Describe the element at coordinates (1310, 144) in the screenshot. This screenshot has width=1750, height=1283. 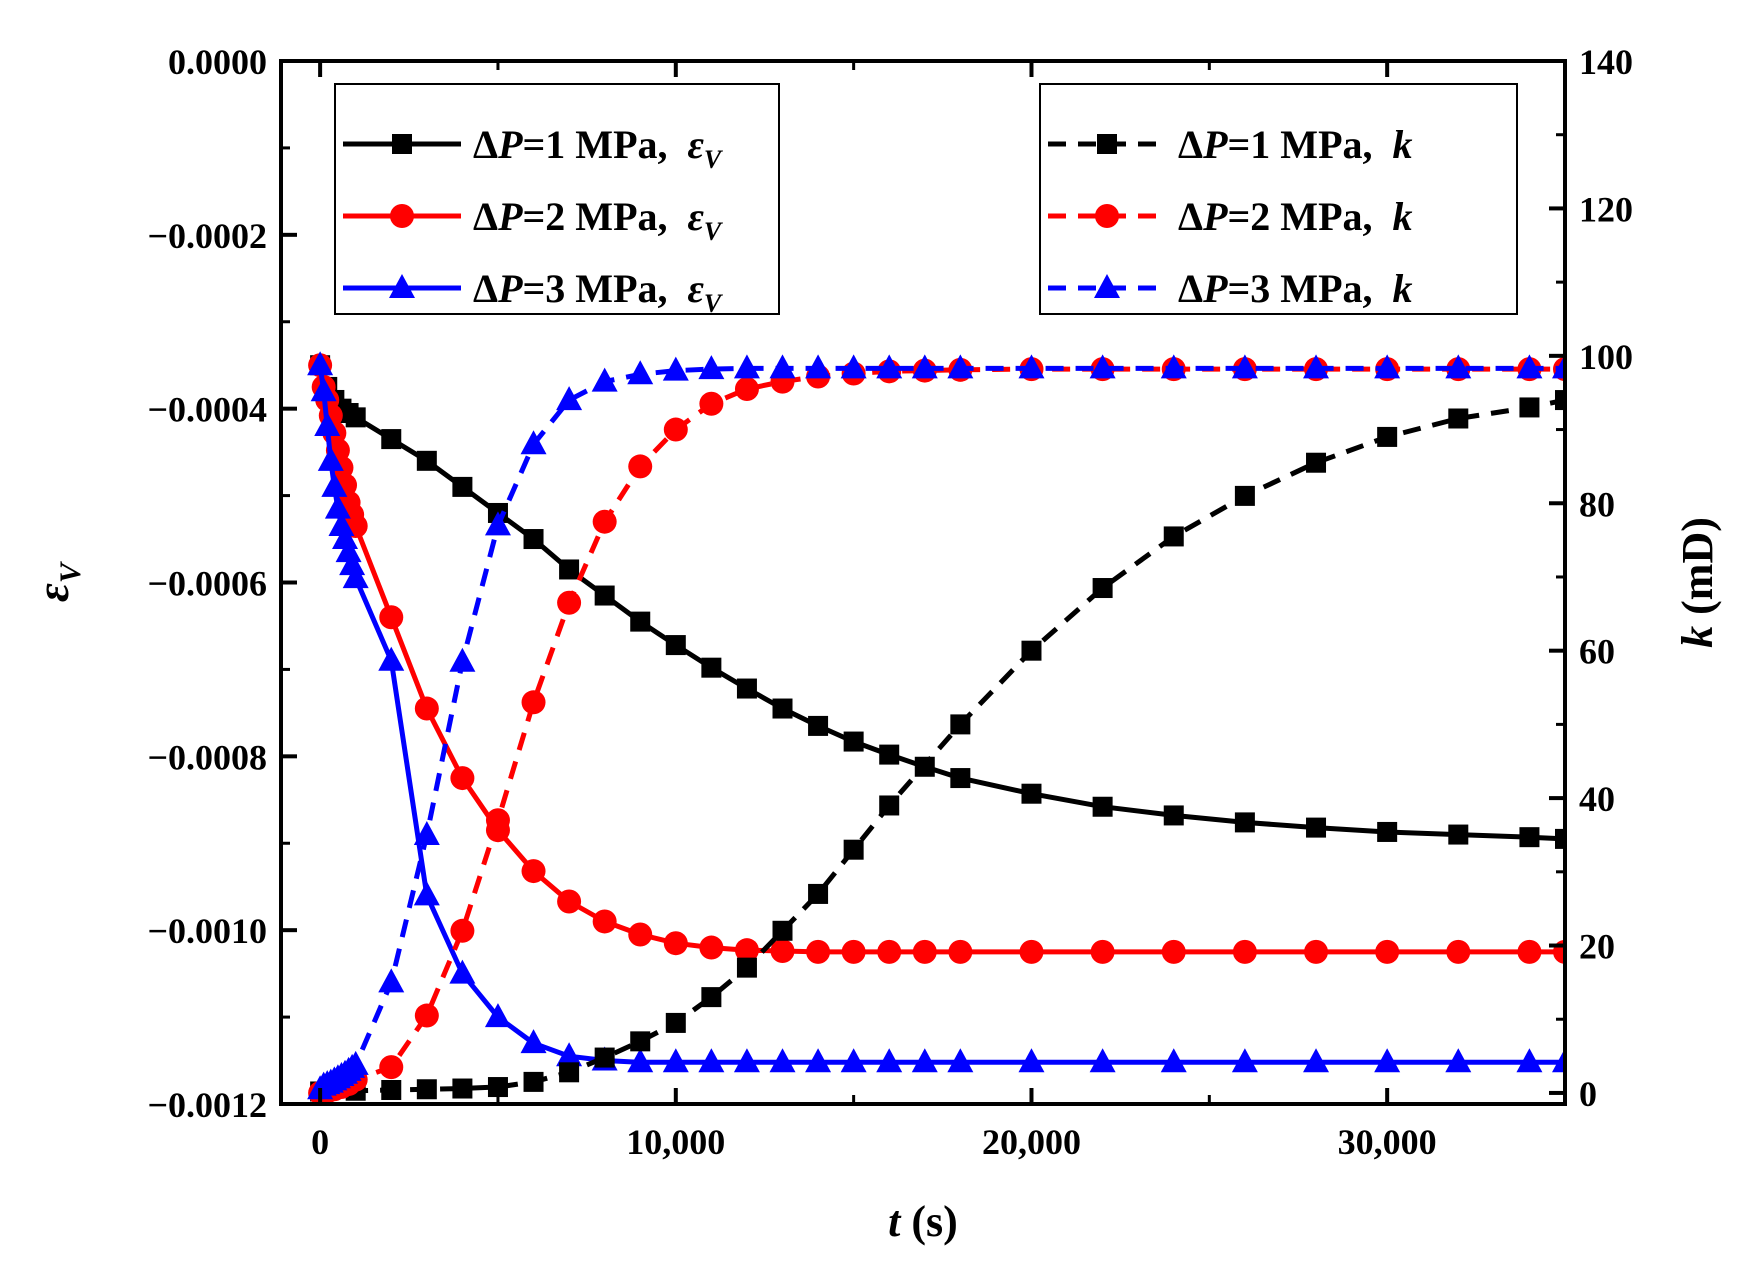
I see `legend-text: =1 MPa,` at that location.